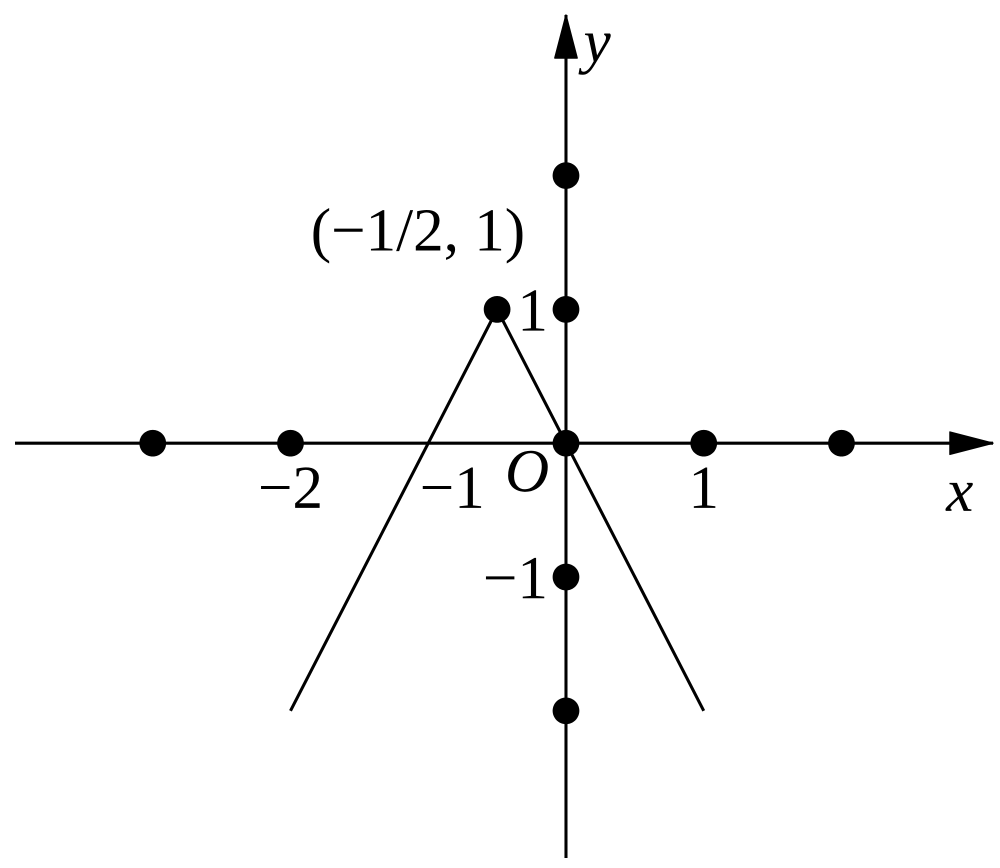  I want to click on x-tick-label: −1, so click(452, 487).